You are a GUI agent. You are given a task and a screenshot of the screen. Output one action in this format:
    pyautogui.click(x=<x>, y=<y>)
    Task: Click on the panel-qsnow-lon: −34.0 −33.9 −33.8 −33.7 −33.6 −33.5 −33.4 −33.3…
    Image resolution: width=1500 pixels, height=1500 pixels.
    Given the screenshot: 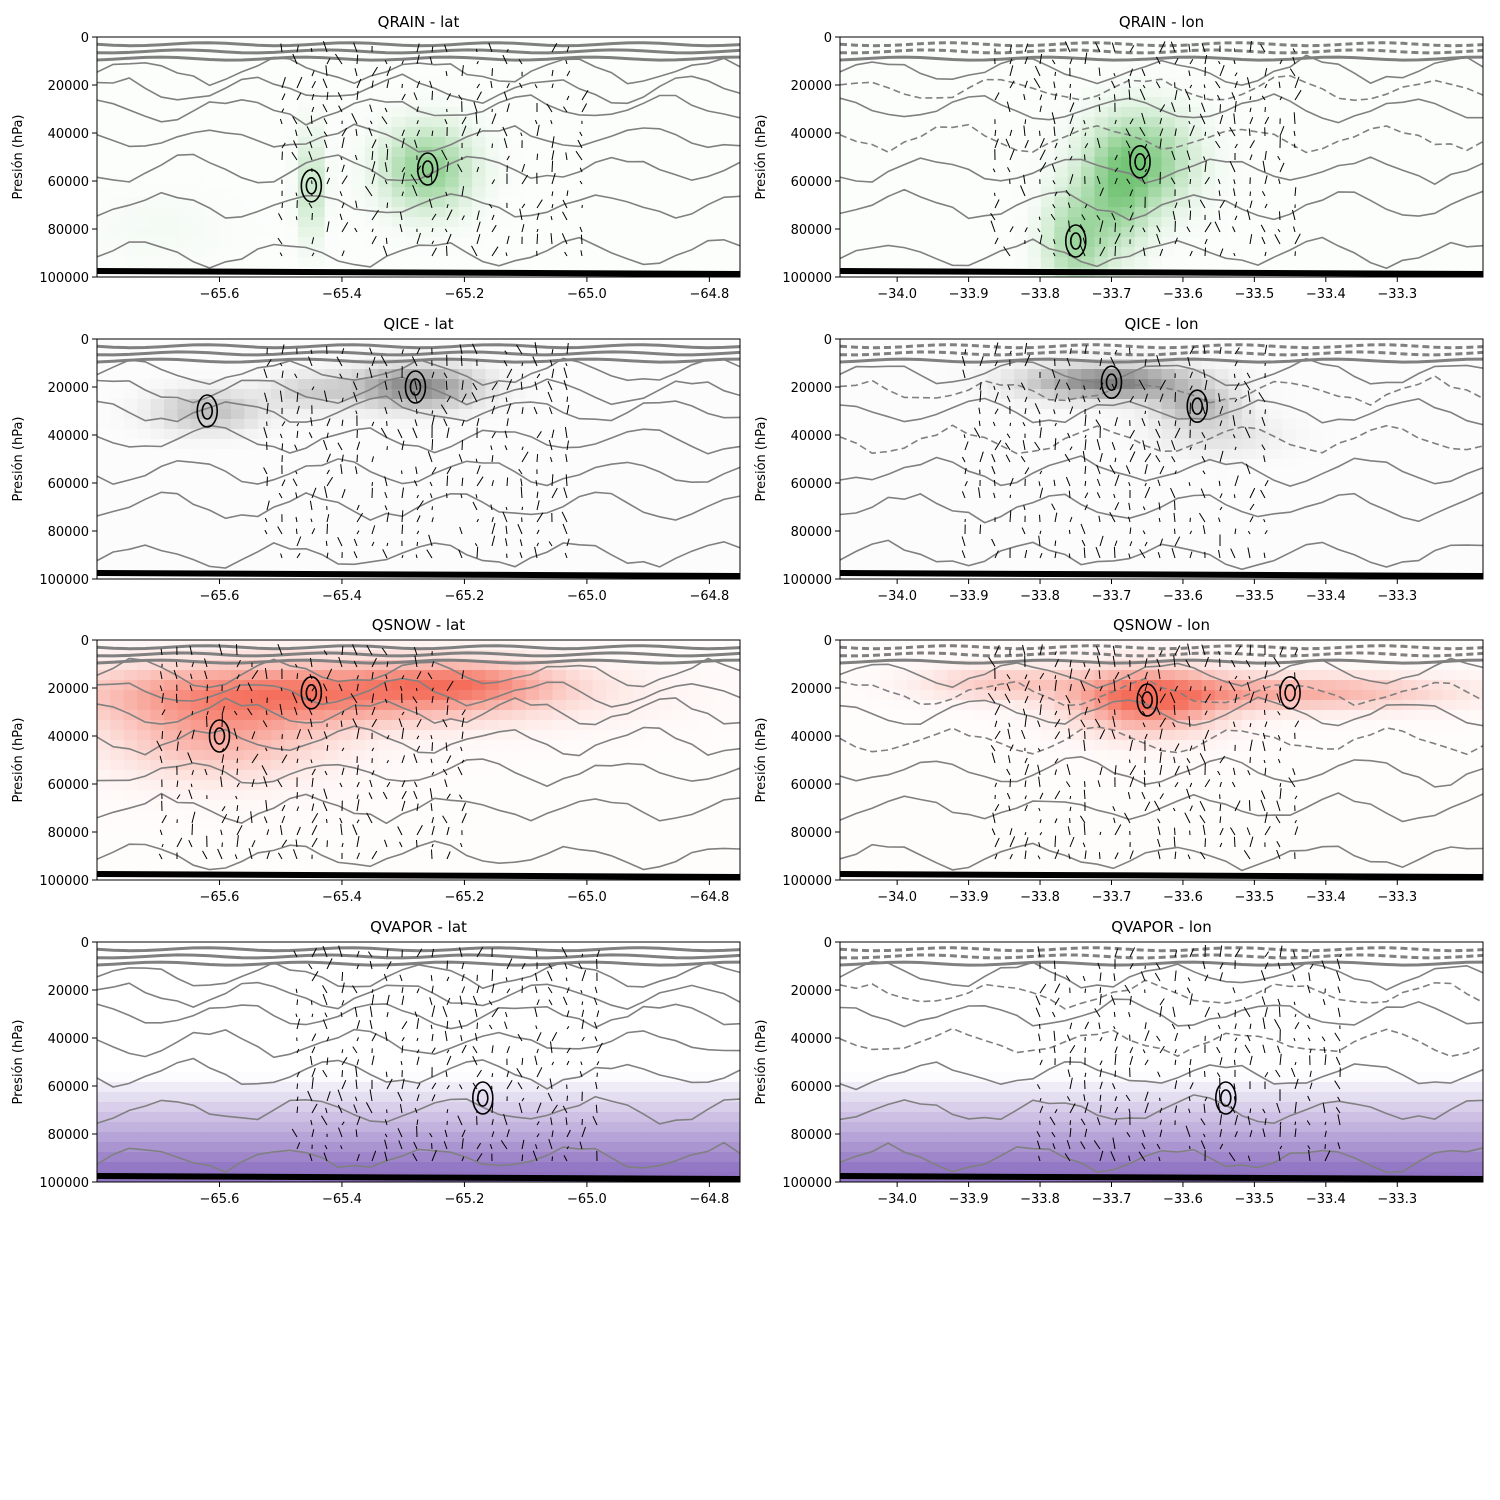 What is the action you would take?
    pyautogui.click(x=1119, y=760)
    